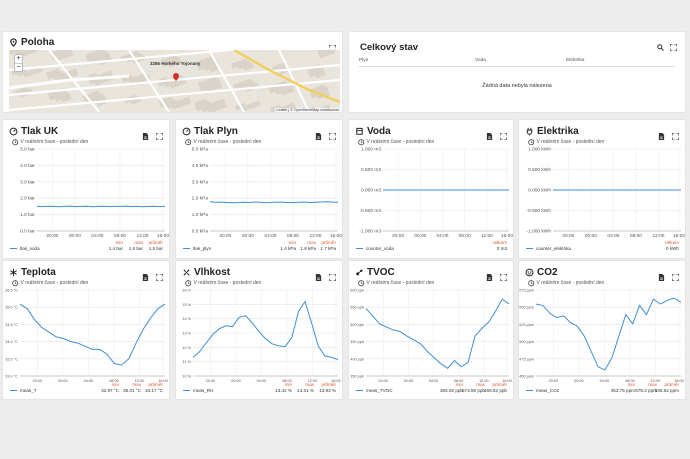 The image size is (690, 459). I want to click on zoom-control: + −, so click(18, 63).